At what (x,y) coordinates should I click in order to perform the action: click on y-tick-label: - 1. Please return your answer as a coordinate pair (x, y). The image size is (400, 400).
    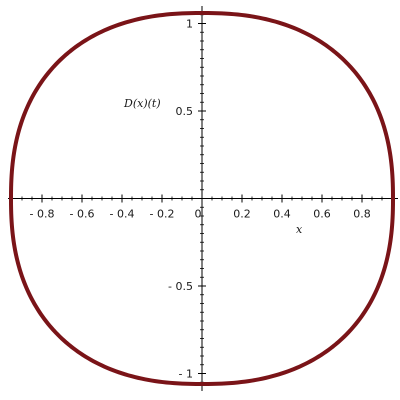
    Looking at the image, I should click on (186, 374).